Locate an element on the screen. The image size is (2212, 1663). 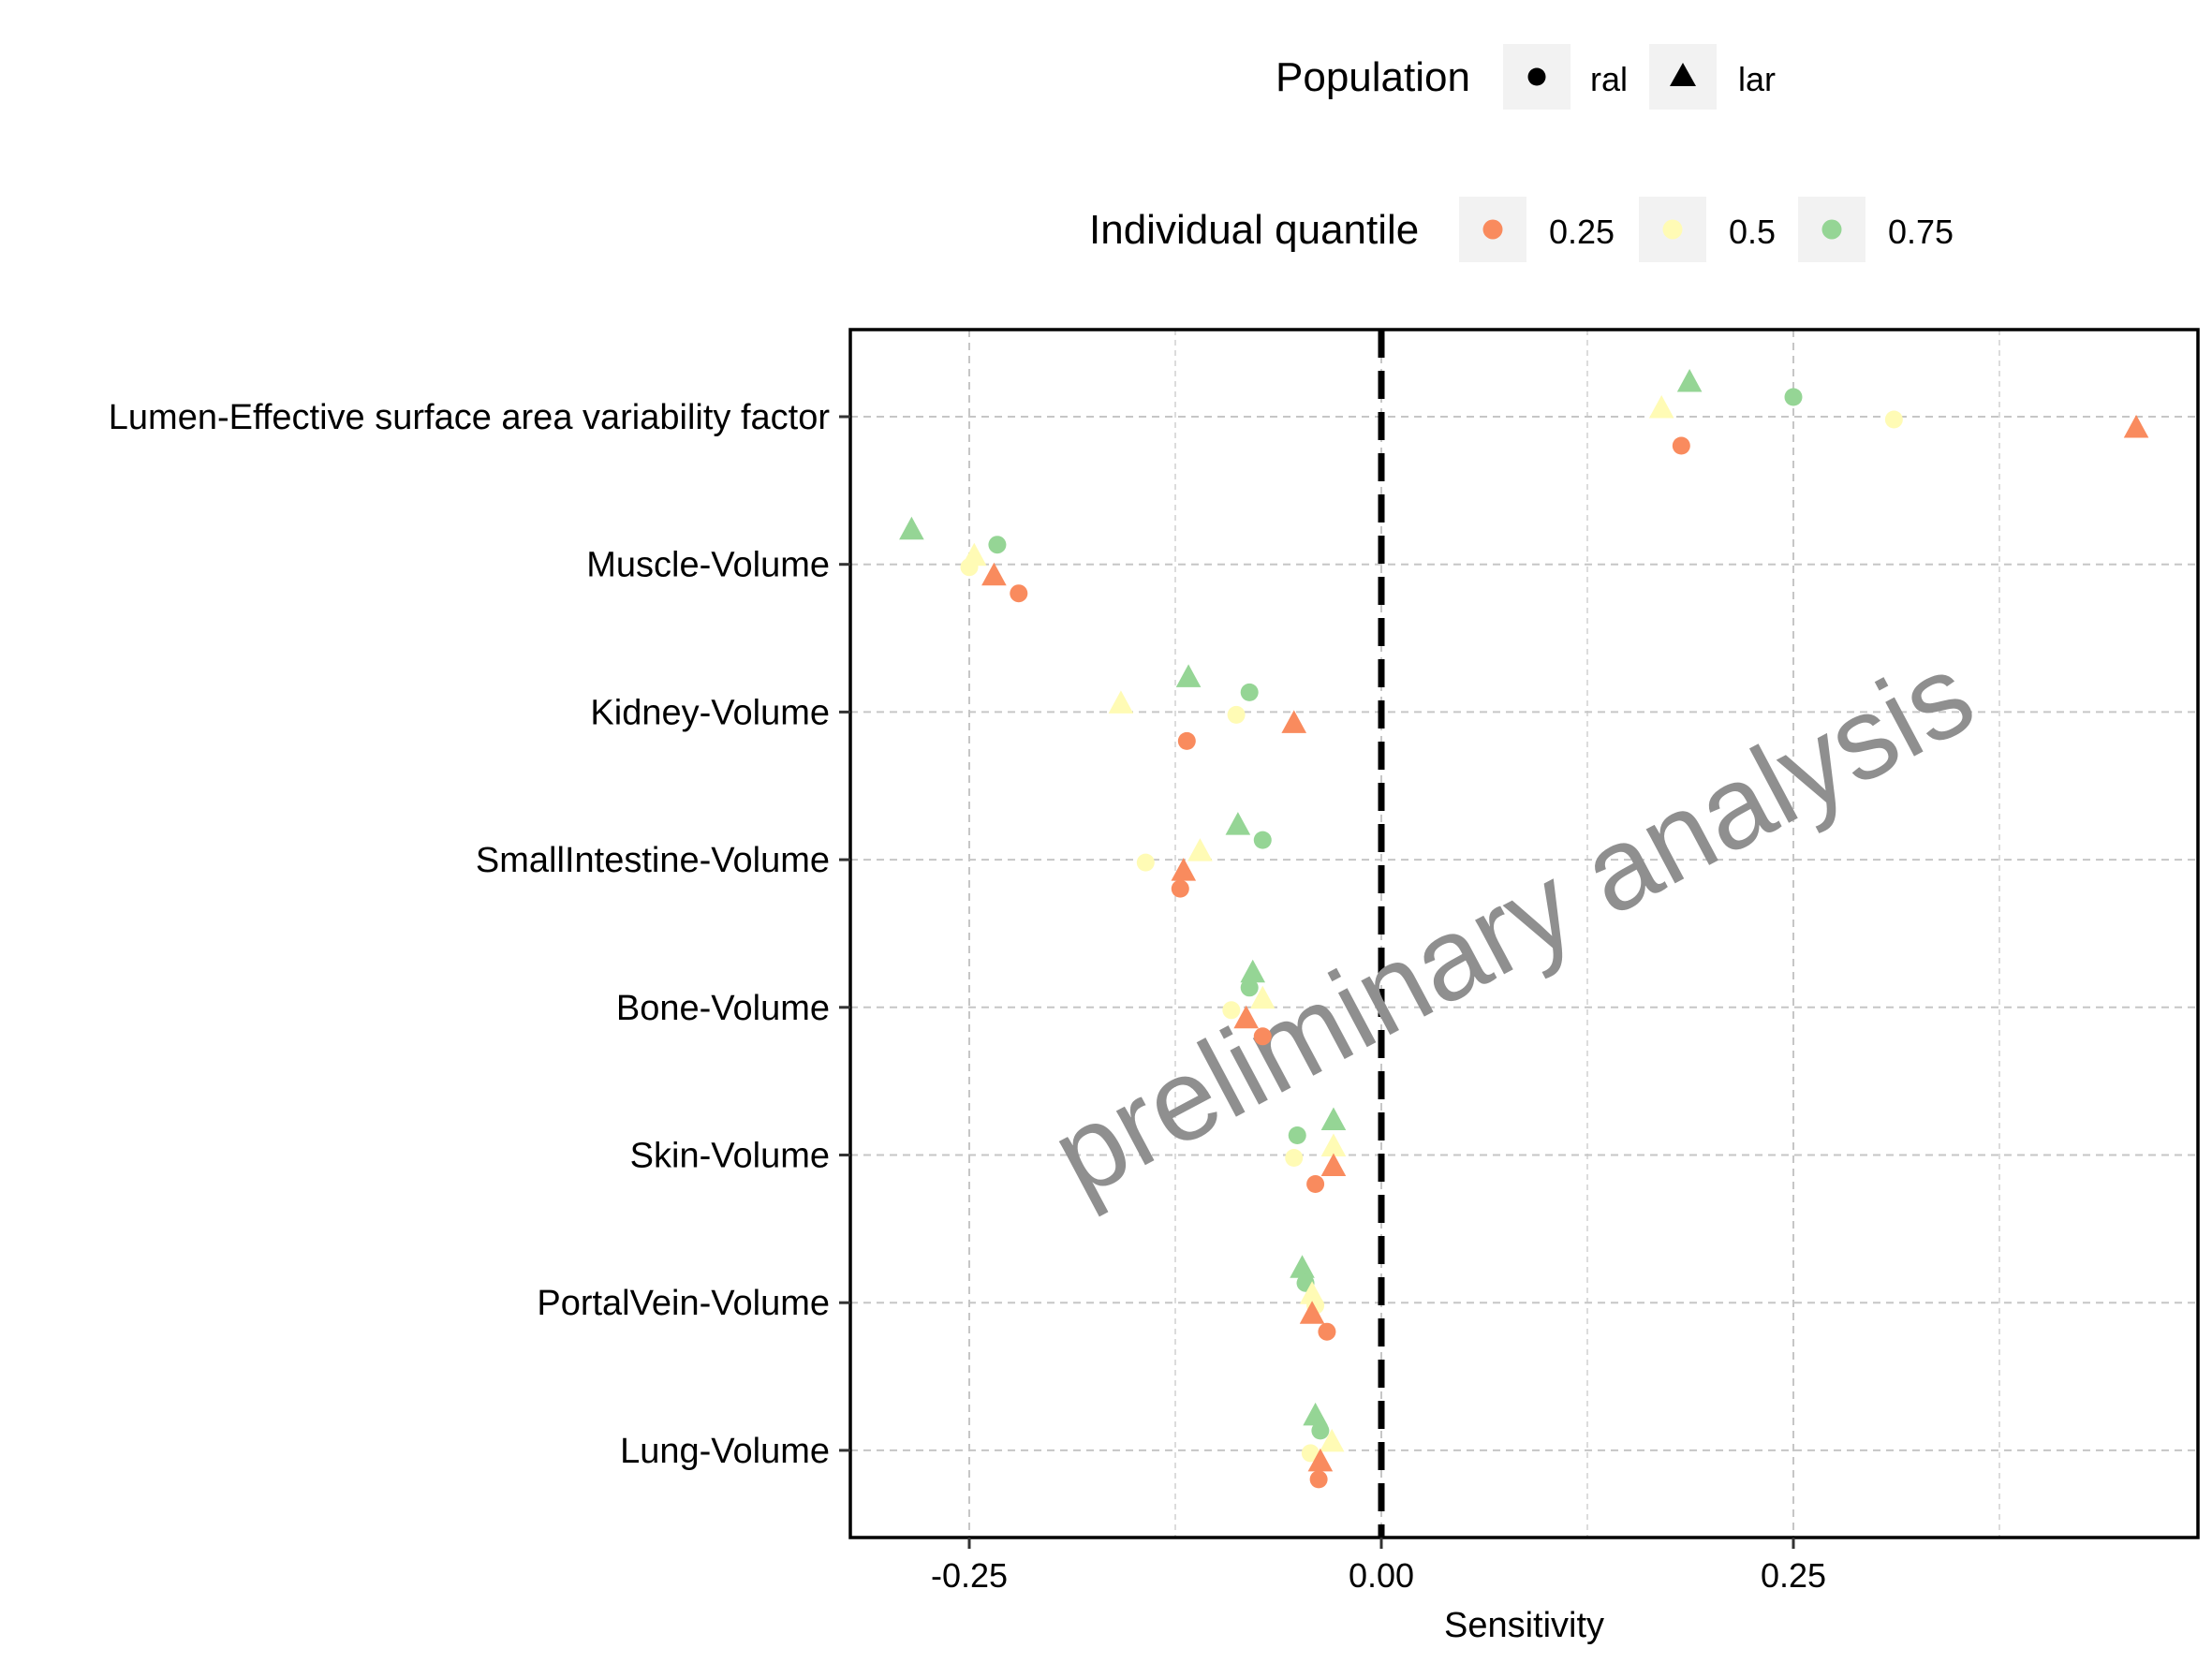
legend-population-label: ral is located at coordinates (1609, 79).